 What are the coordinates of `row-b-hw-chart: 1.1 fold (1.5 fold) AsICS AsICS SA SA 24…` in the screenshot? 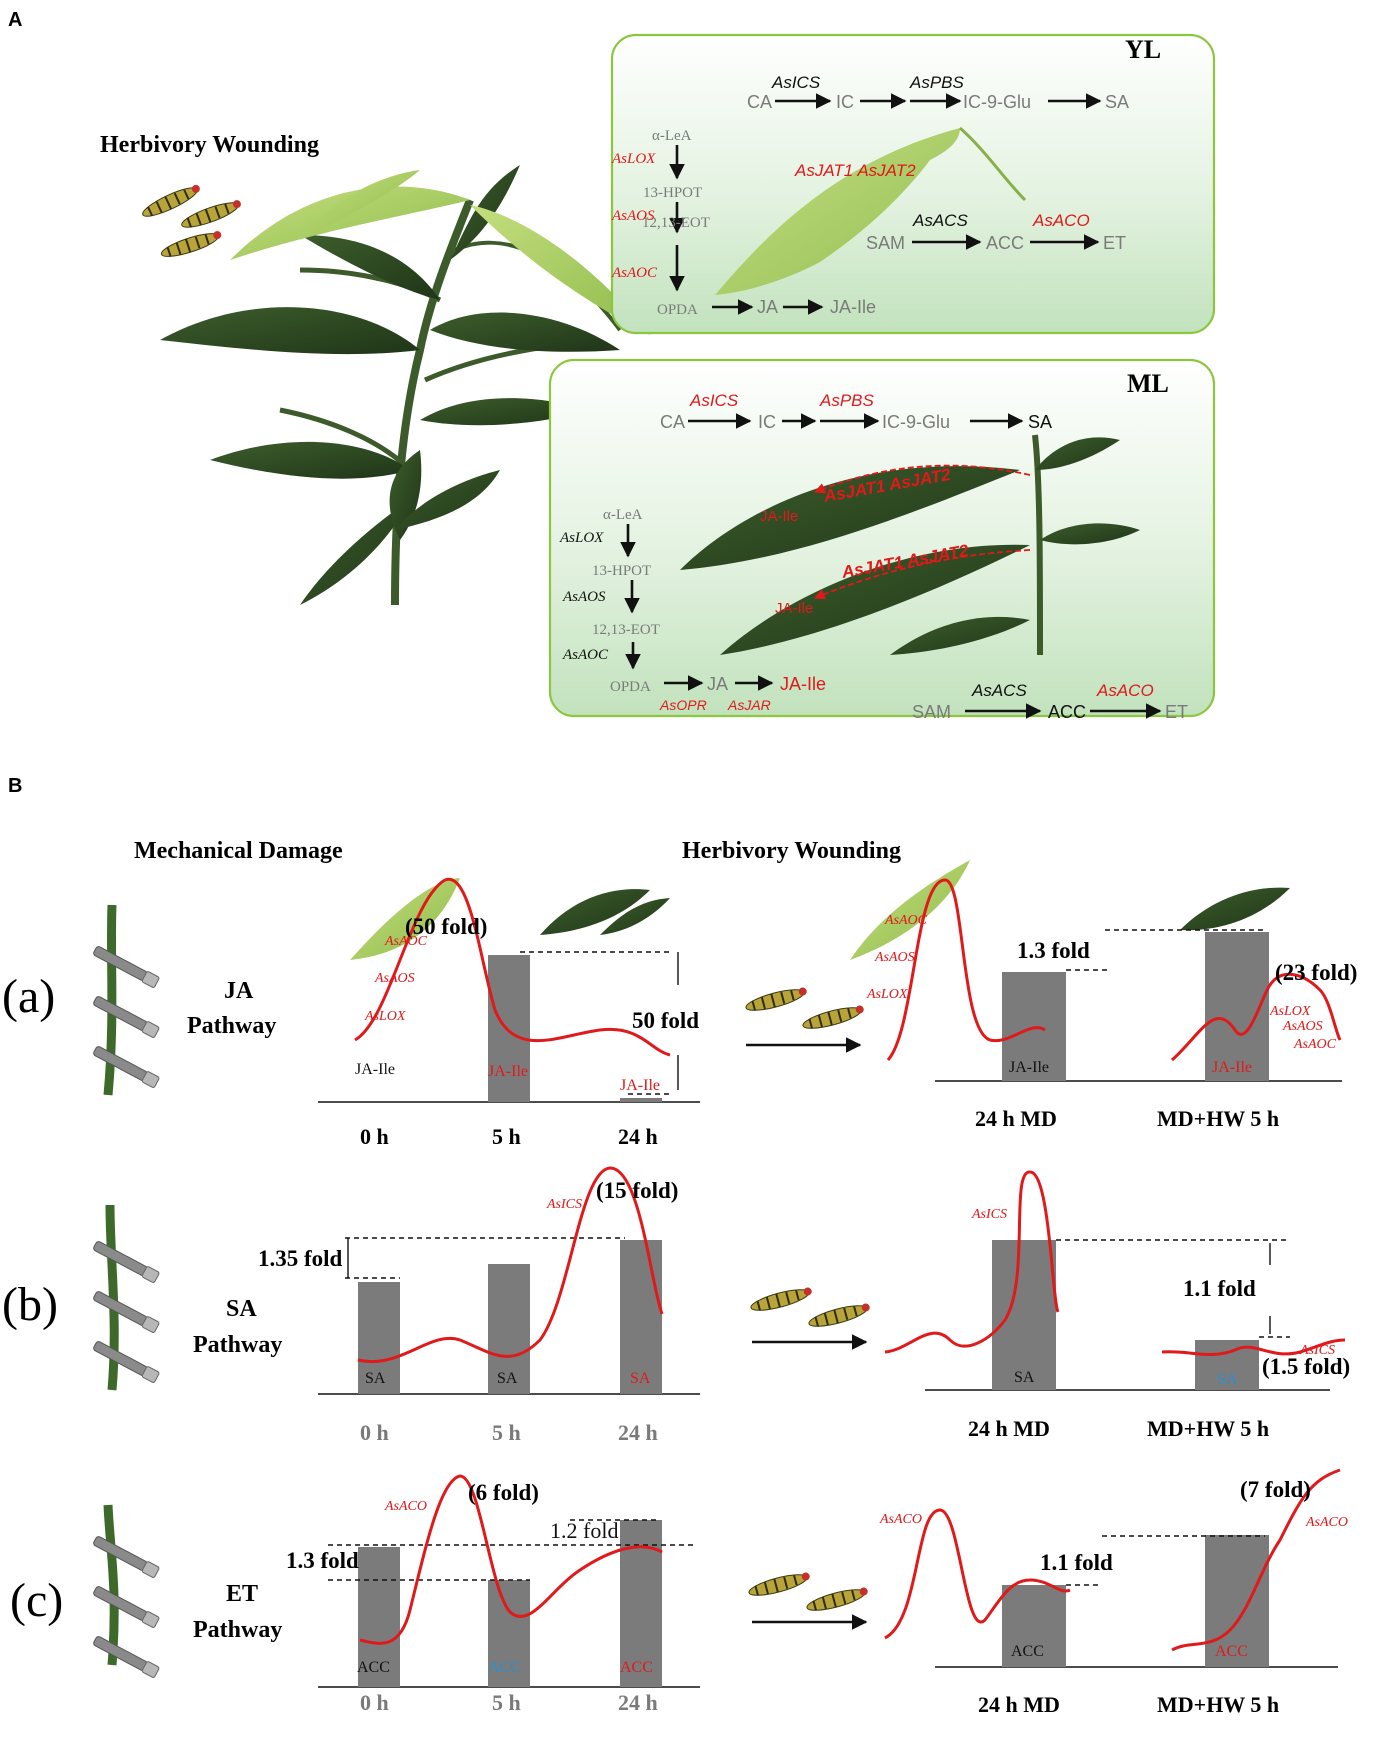 It's located at (1049, 1305).